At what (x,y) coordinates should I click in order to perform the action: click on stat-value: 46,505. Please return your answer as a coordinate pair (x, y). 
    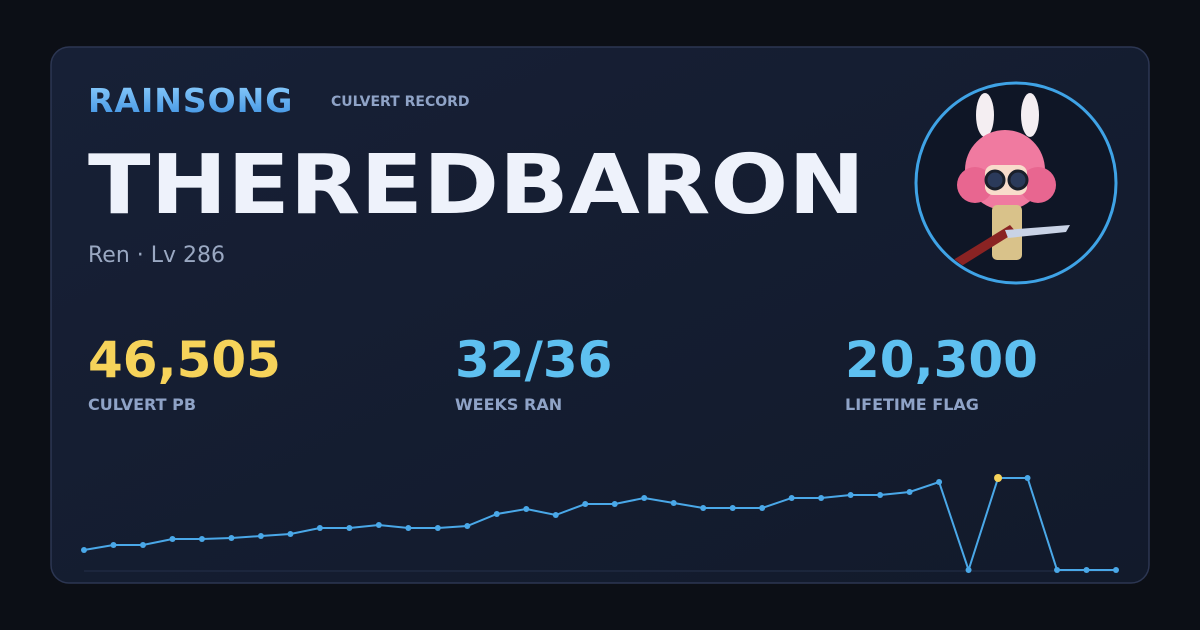
    Looking at the image, I should click on (184, 360).